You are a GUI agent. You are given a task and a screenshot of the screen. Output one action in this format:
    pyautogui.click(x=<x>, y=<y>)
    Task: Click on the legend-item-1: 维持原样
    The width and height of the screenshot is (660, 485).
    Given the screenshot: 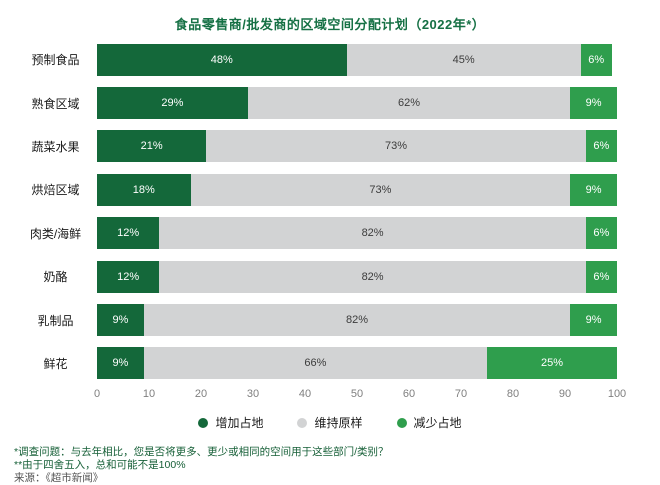 What is the action you would take?
    pyautogui.click(x=330, y=422)
    